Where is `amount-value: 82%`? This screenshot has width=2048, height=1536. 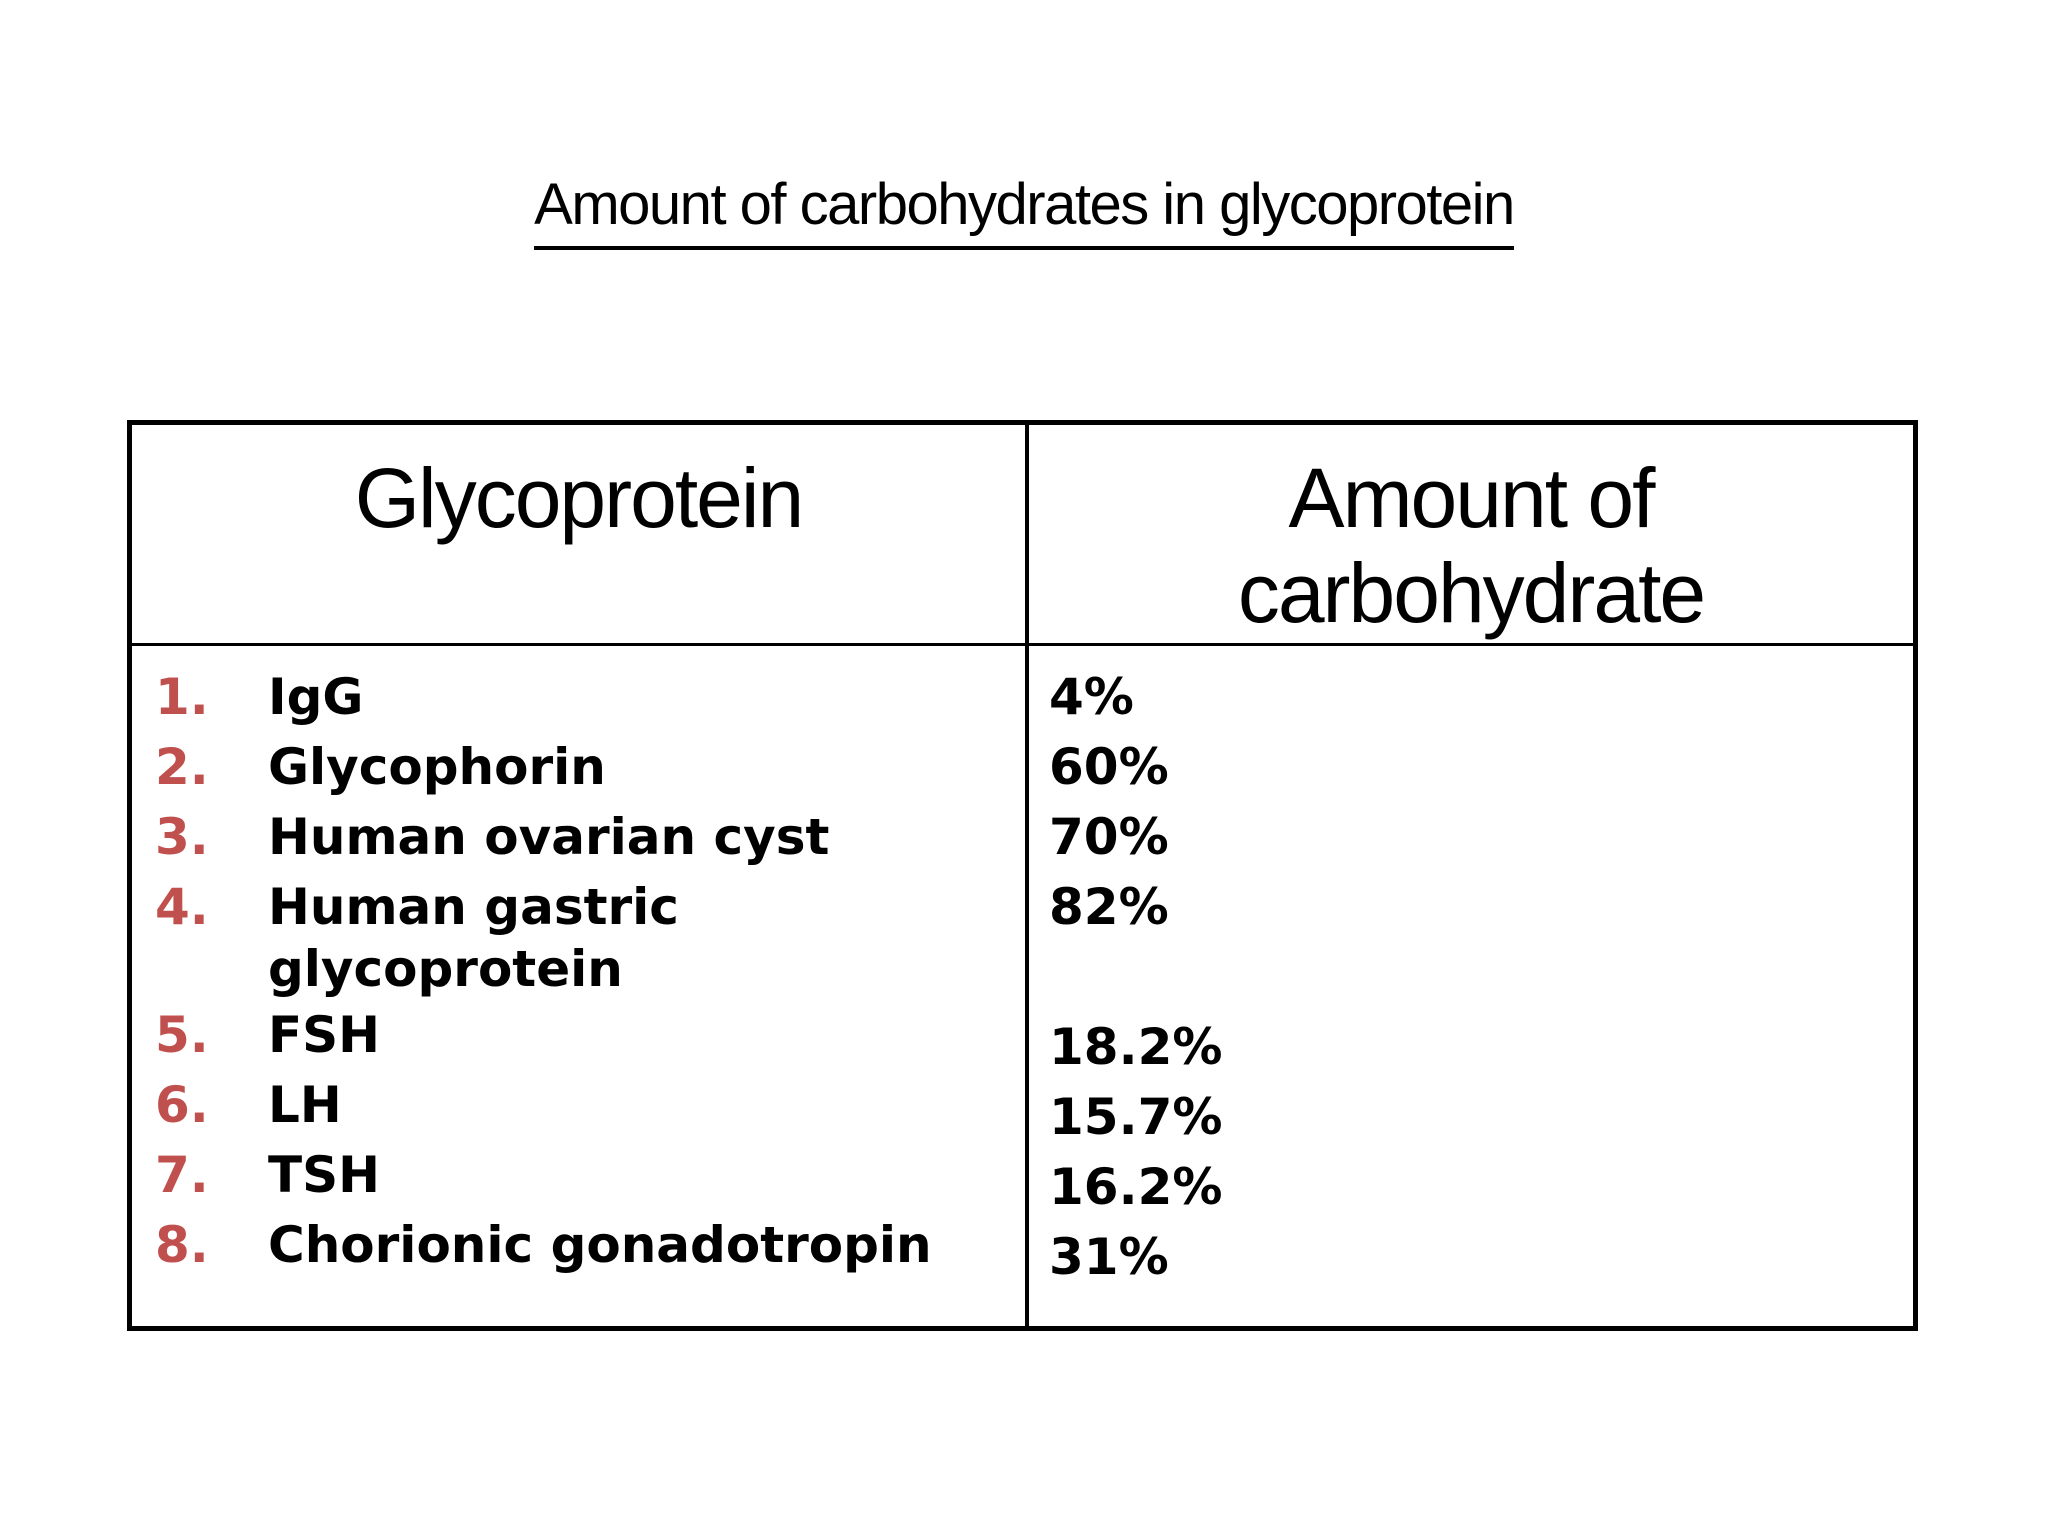
amount-value: 82% is located at coordinates (1109, 907).